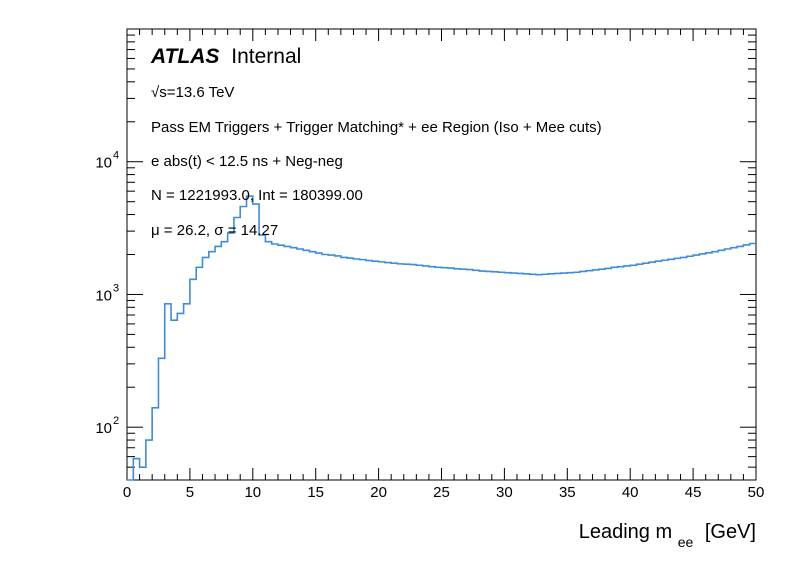 The height and width of the screenshot is (572, 796). What do you see at coordinates (116, 156) in the screenshot?
I see `y-tick-exponent: 4` at bounding box center [116, 156].